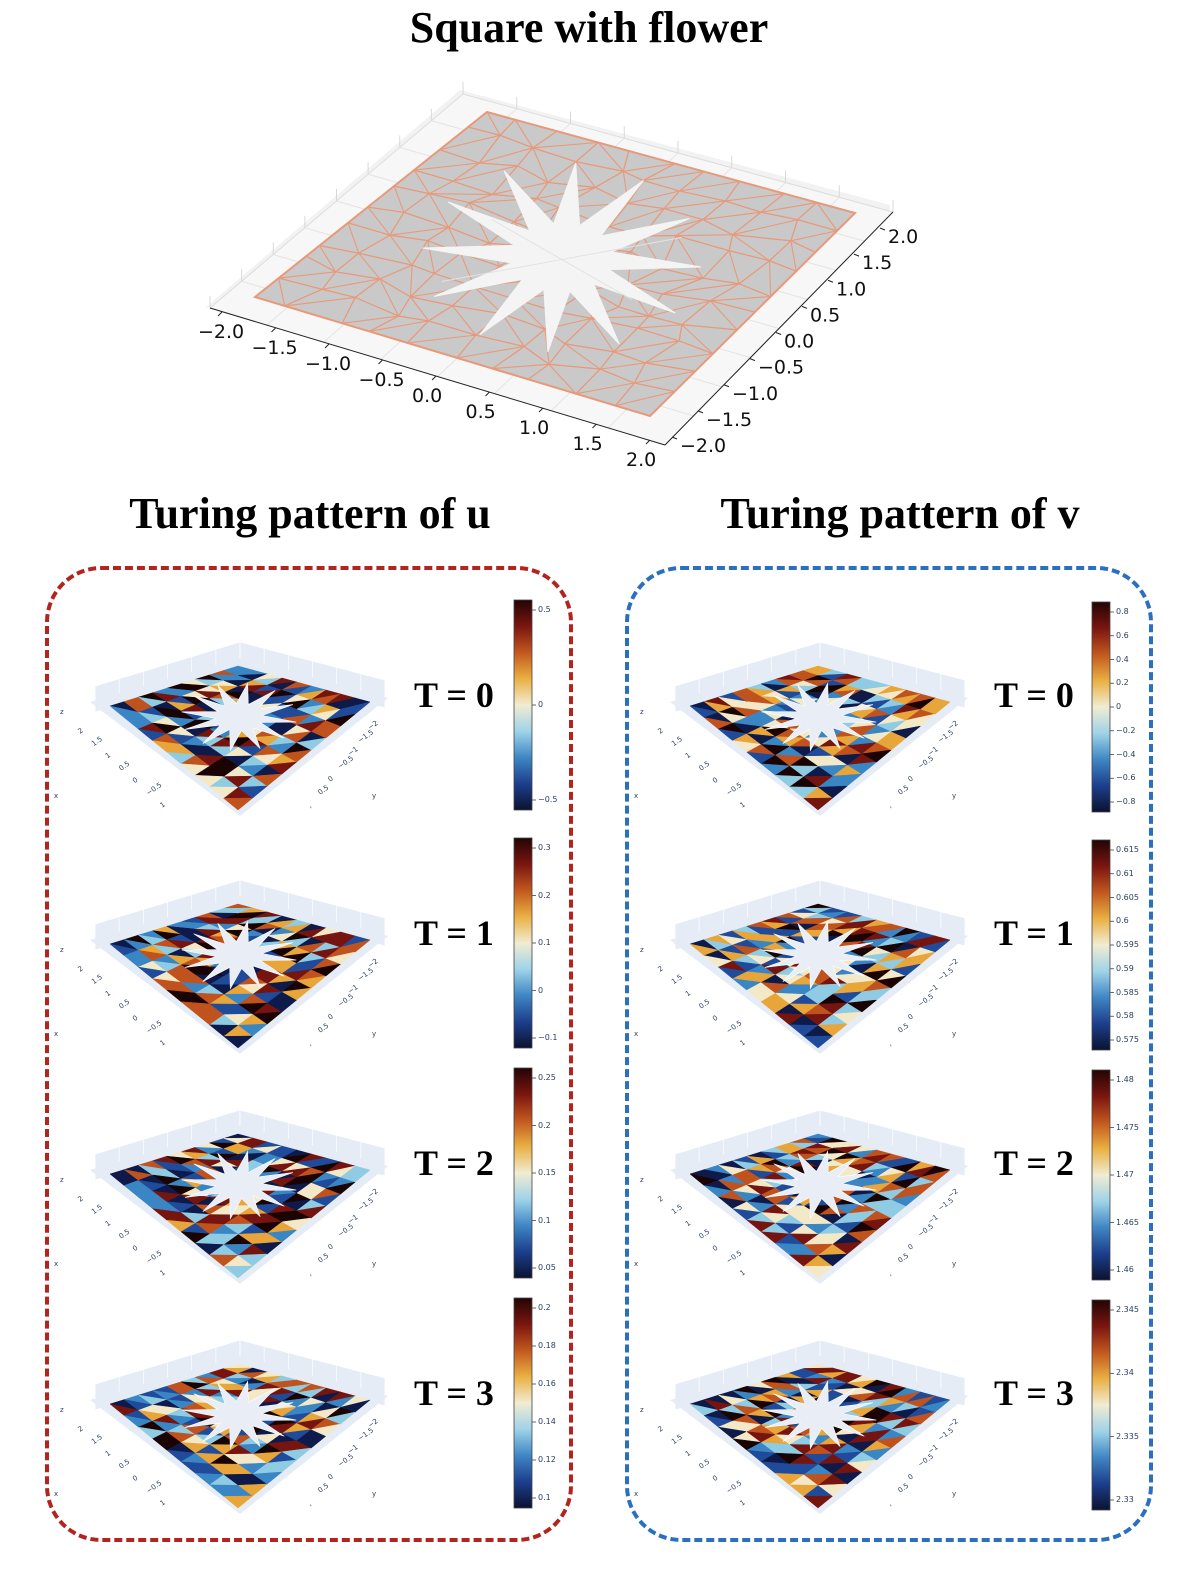 The width and height of the screenshot is (1178, 1570). Describe the element at coordinates (1122, 659) in the screenshot. I see `colorbar-tick: 0.4` at that location.